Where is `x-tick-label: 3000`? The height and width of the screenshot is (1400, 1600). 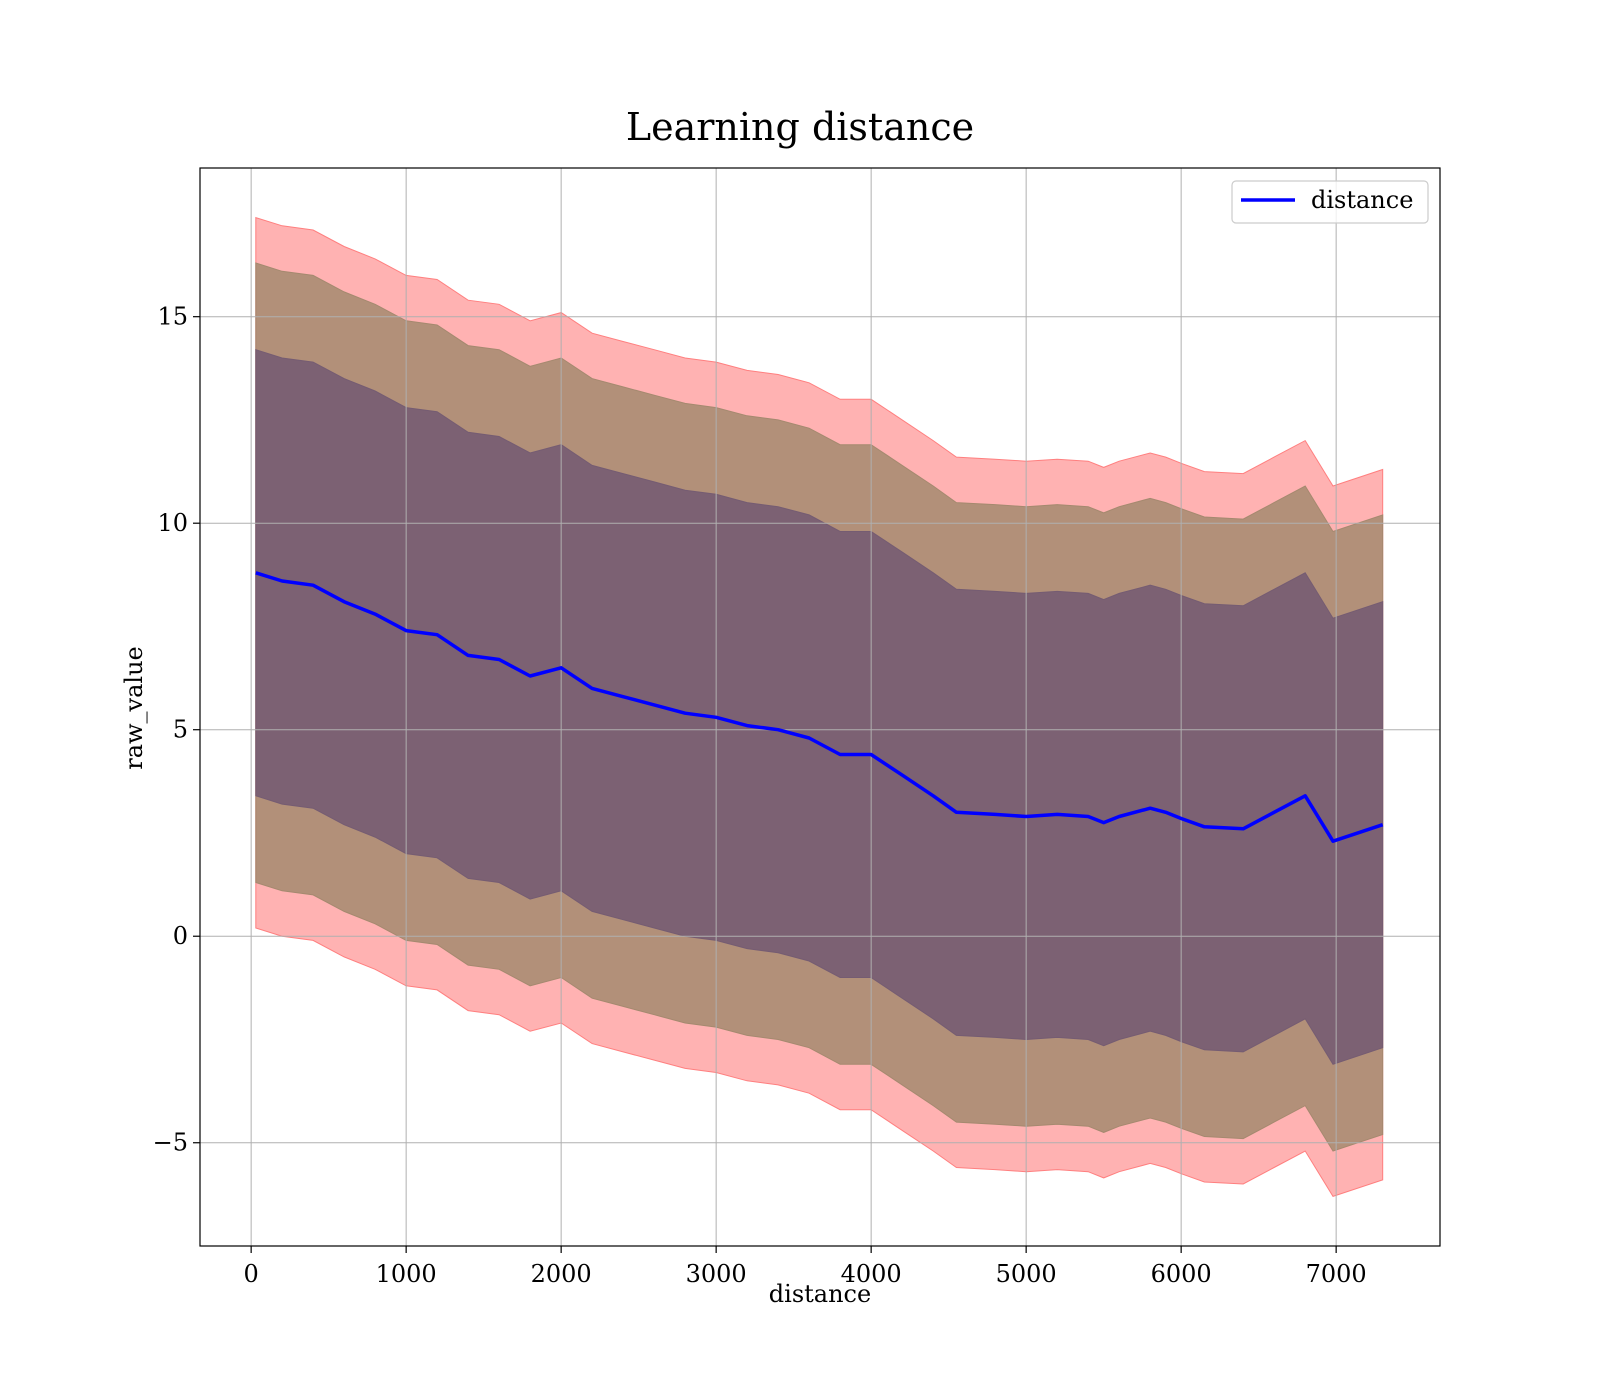 x-tick-label: 3000 is located at coordinates (716, 1274).